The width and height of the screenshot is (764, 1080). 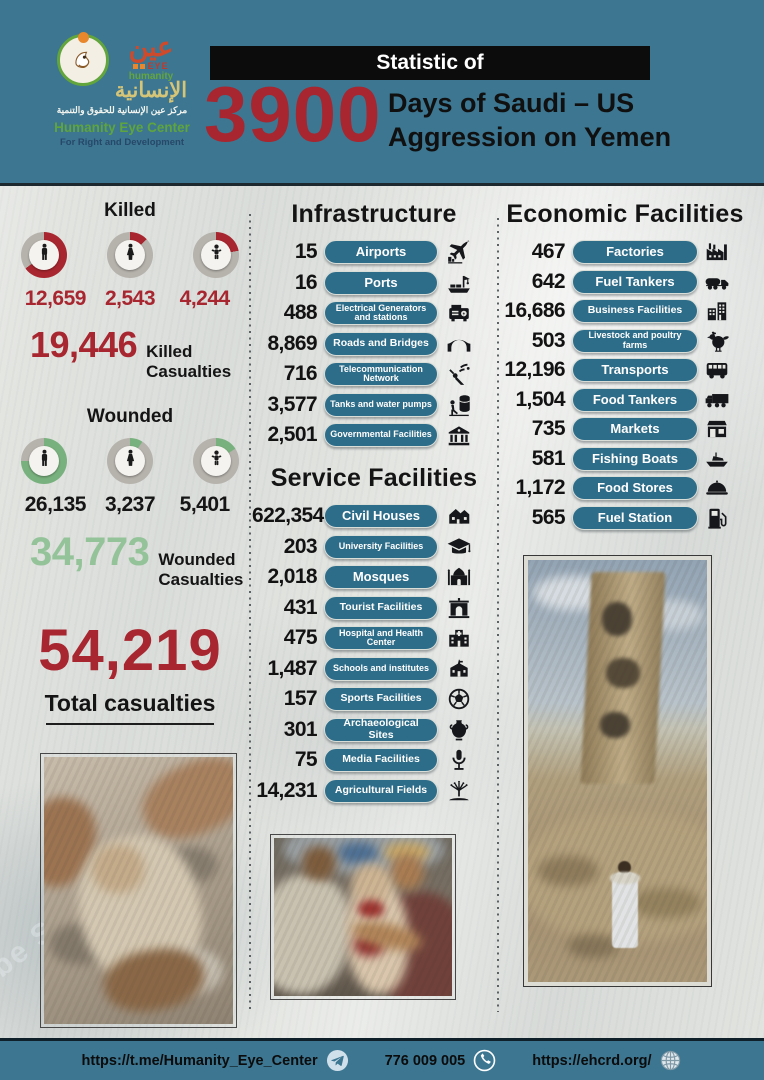 I want to click on wounded-donuts, so click(x=130, y=461).